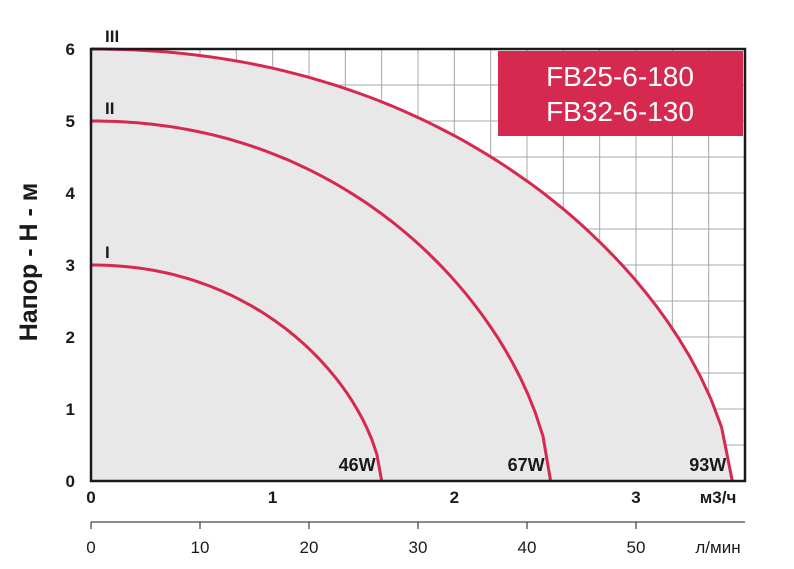  Describe the element at coordinates (527, 547) in the screenshot. I see `secondary-tick-label: 40` at that location.